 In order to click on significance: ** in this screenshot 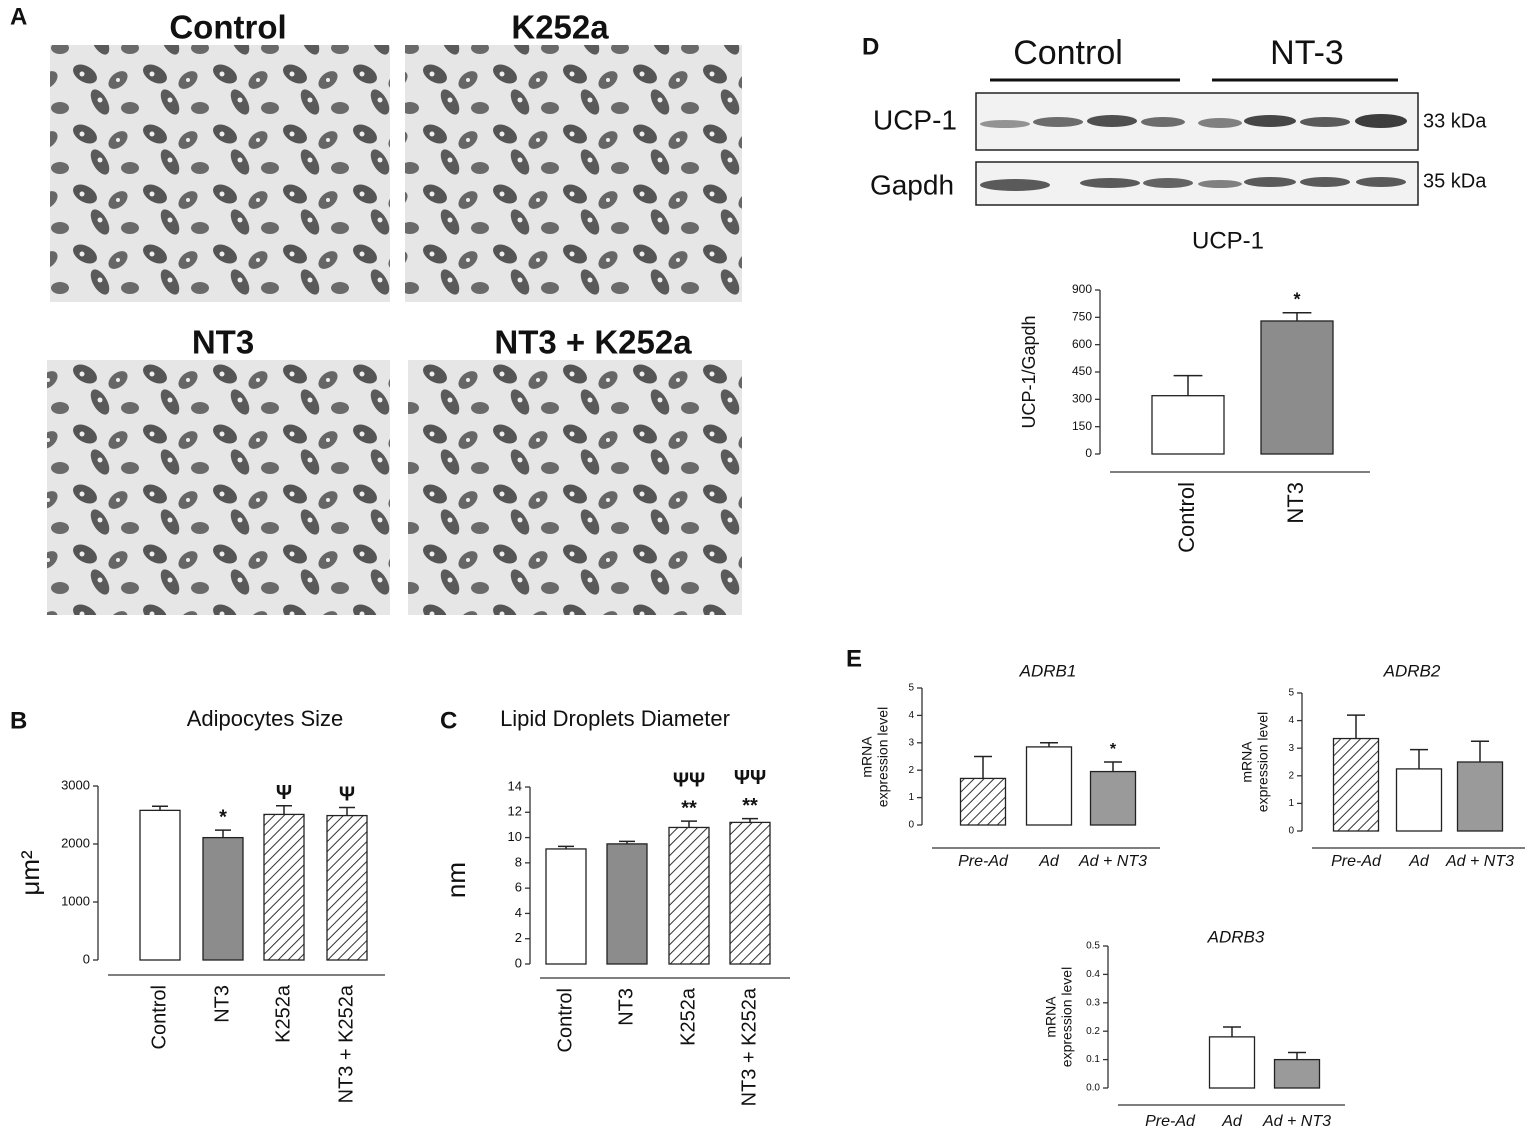, I will do `click(689, 808)`.